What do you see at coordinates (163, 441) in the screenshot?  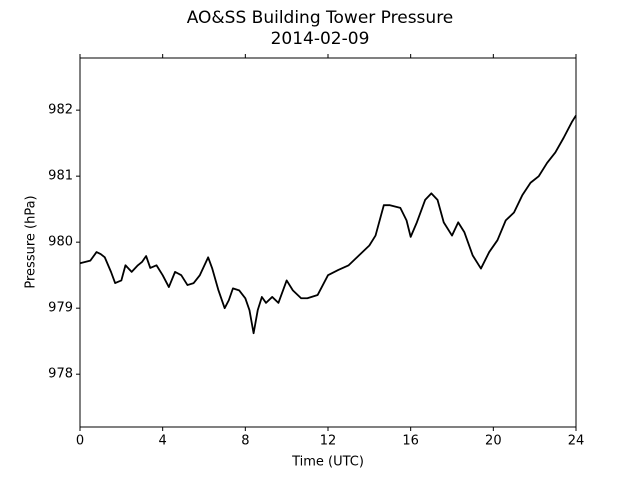 I see `x-tick-label: 4` at bounding box center [163, 441].